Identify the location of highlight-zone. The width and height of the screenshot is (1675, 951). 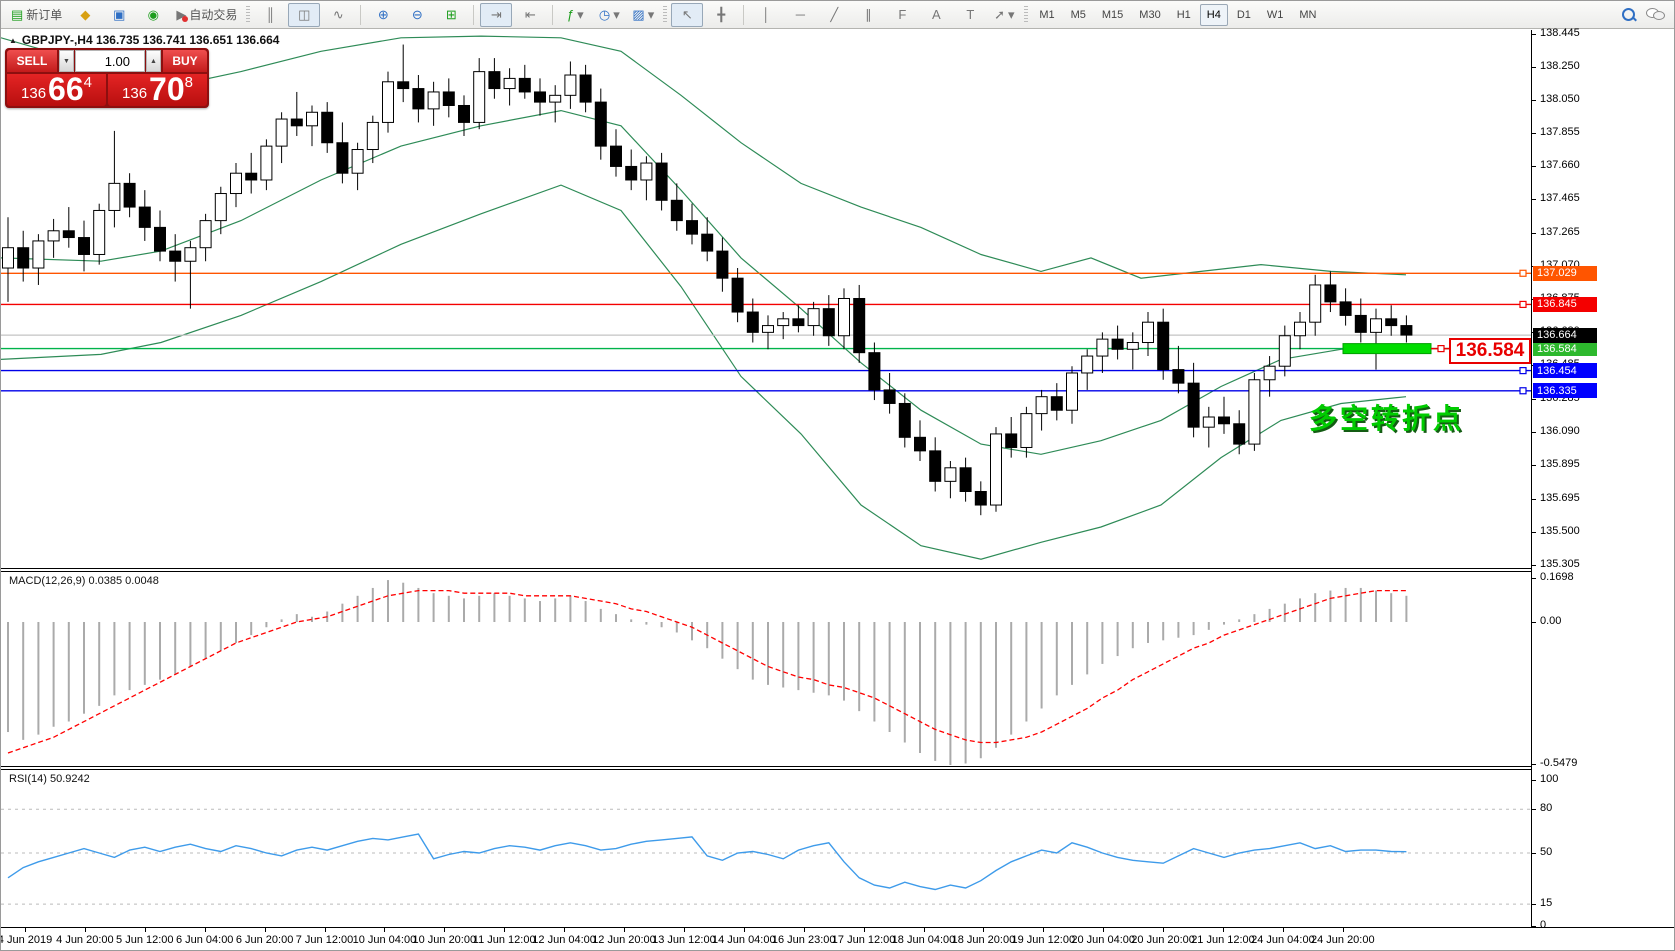
(1387, 349).